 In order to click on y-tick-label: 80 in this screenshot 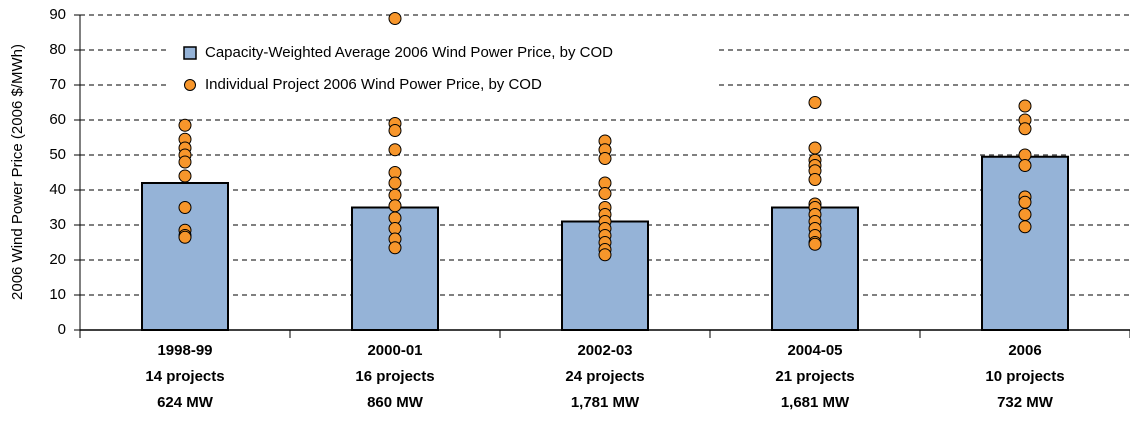, I will do `click(57, 49)`.